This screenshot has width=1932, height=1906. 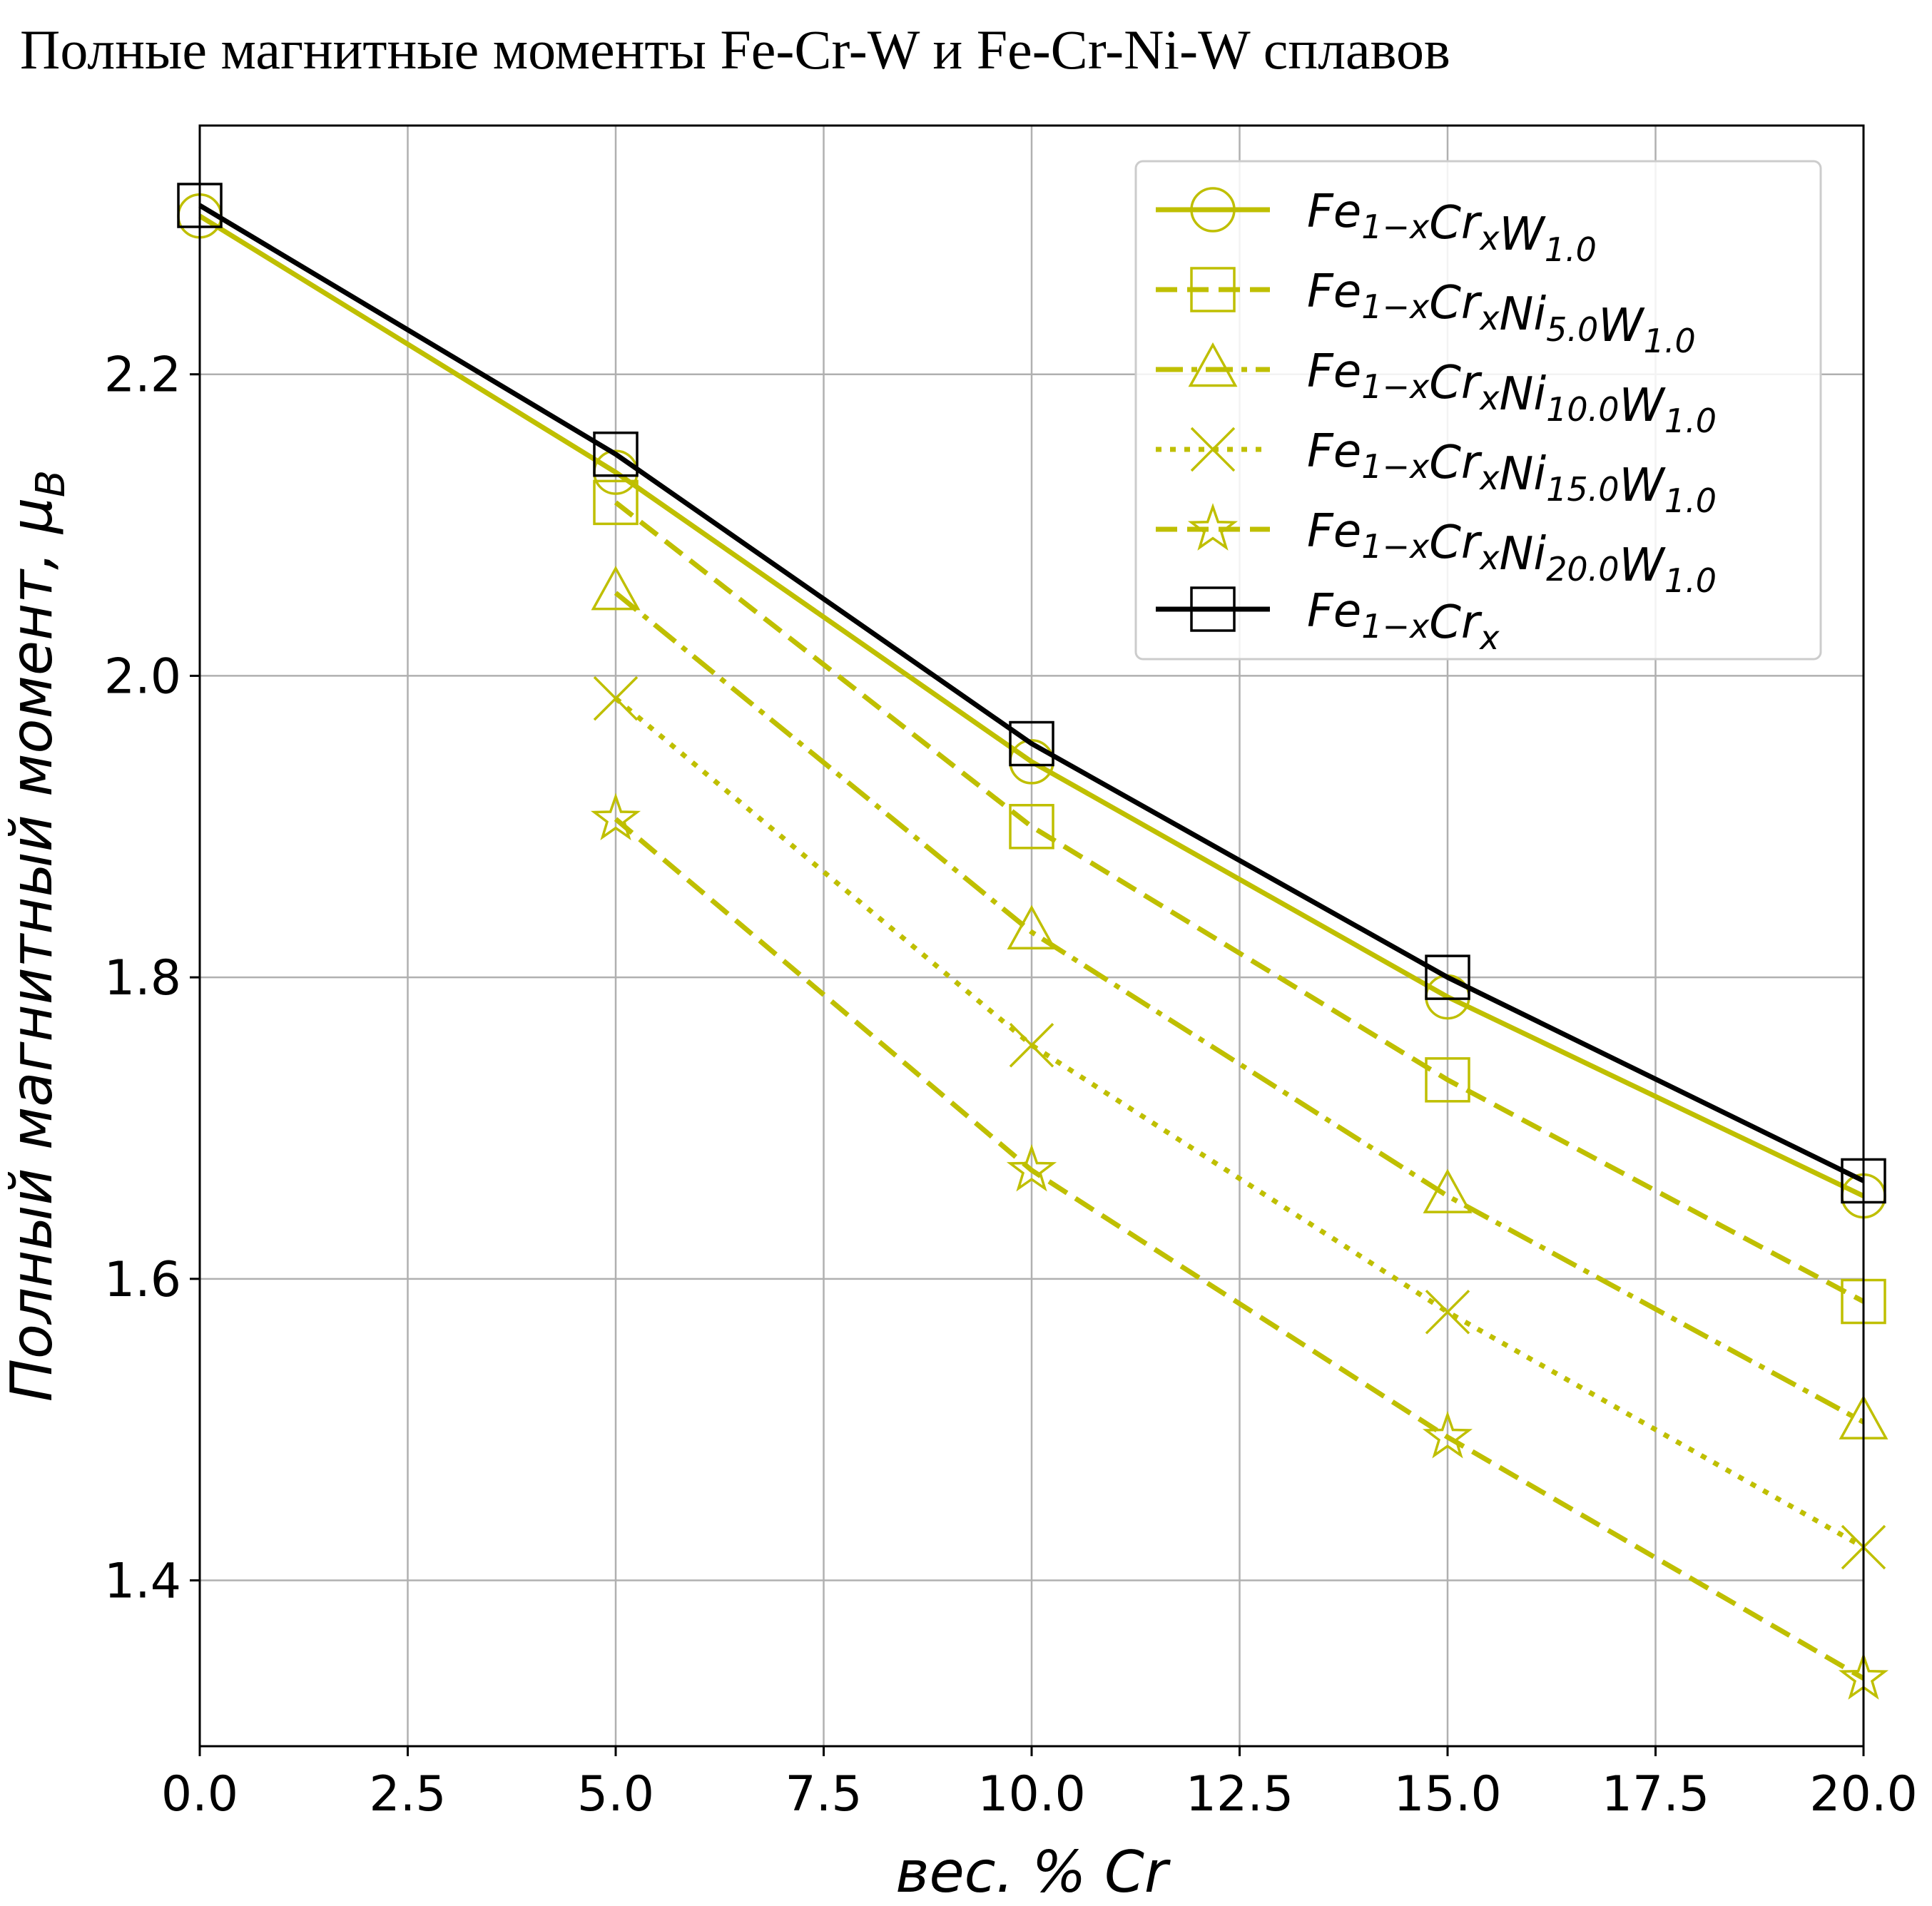 I want to click on legend-label: Fe1−xCrx, so click(x=1403, y=621).